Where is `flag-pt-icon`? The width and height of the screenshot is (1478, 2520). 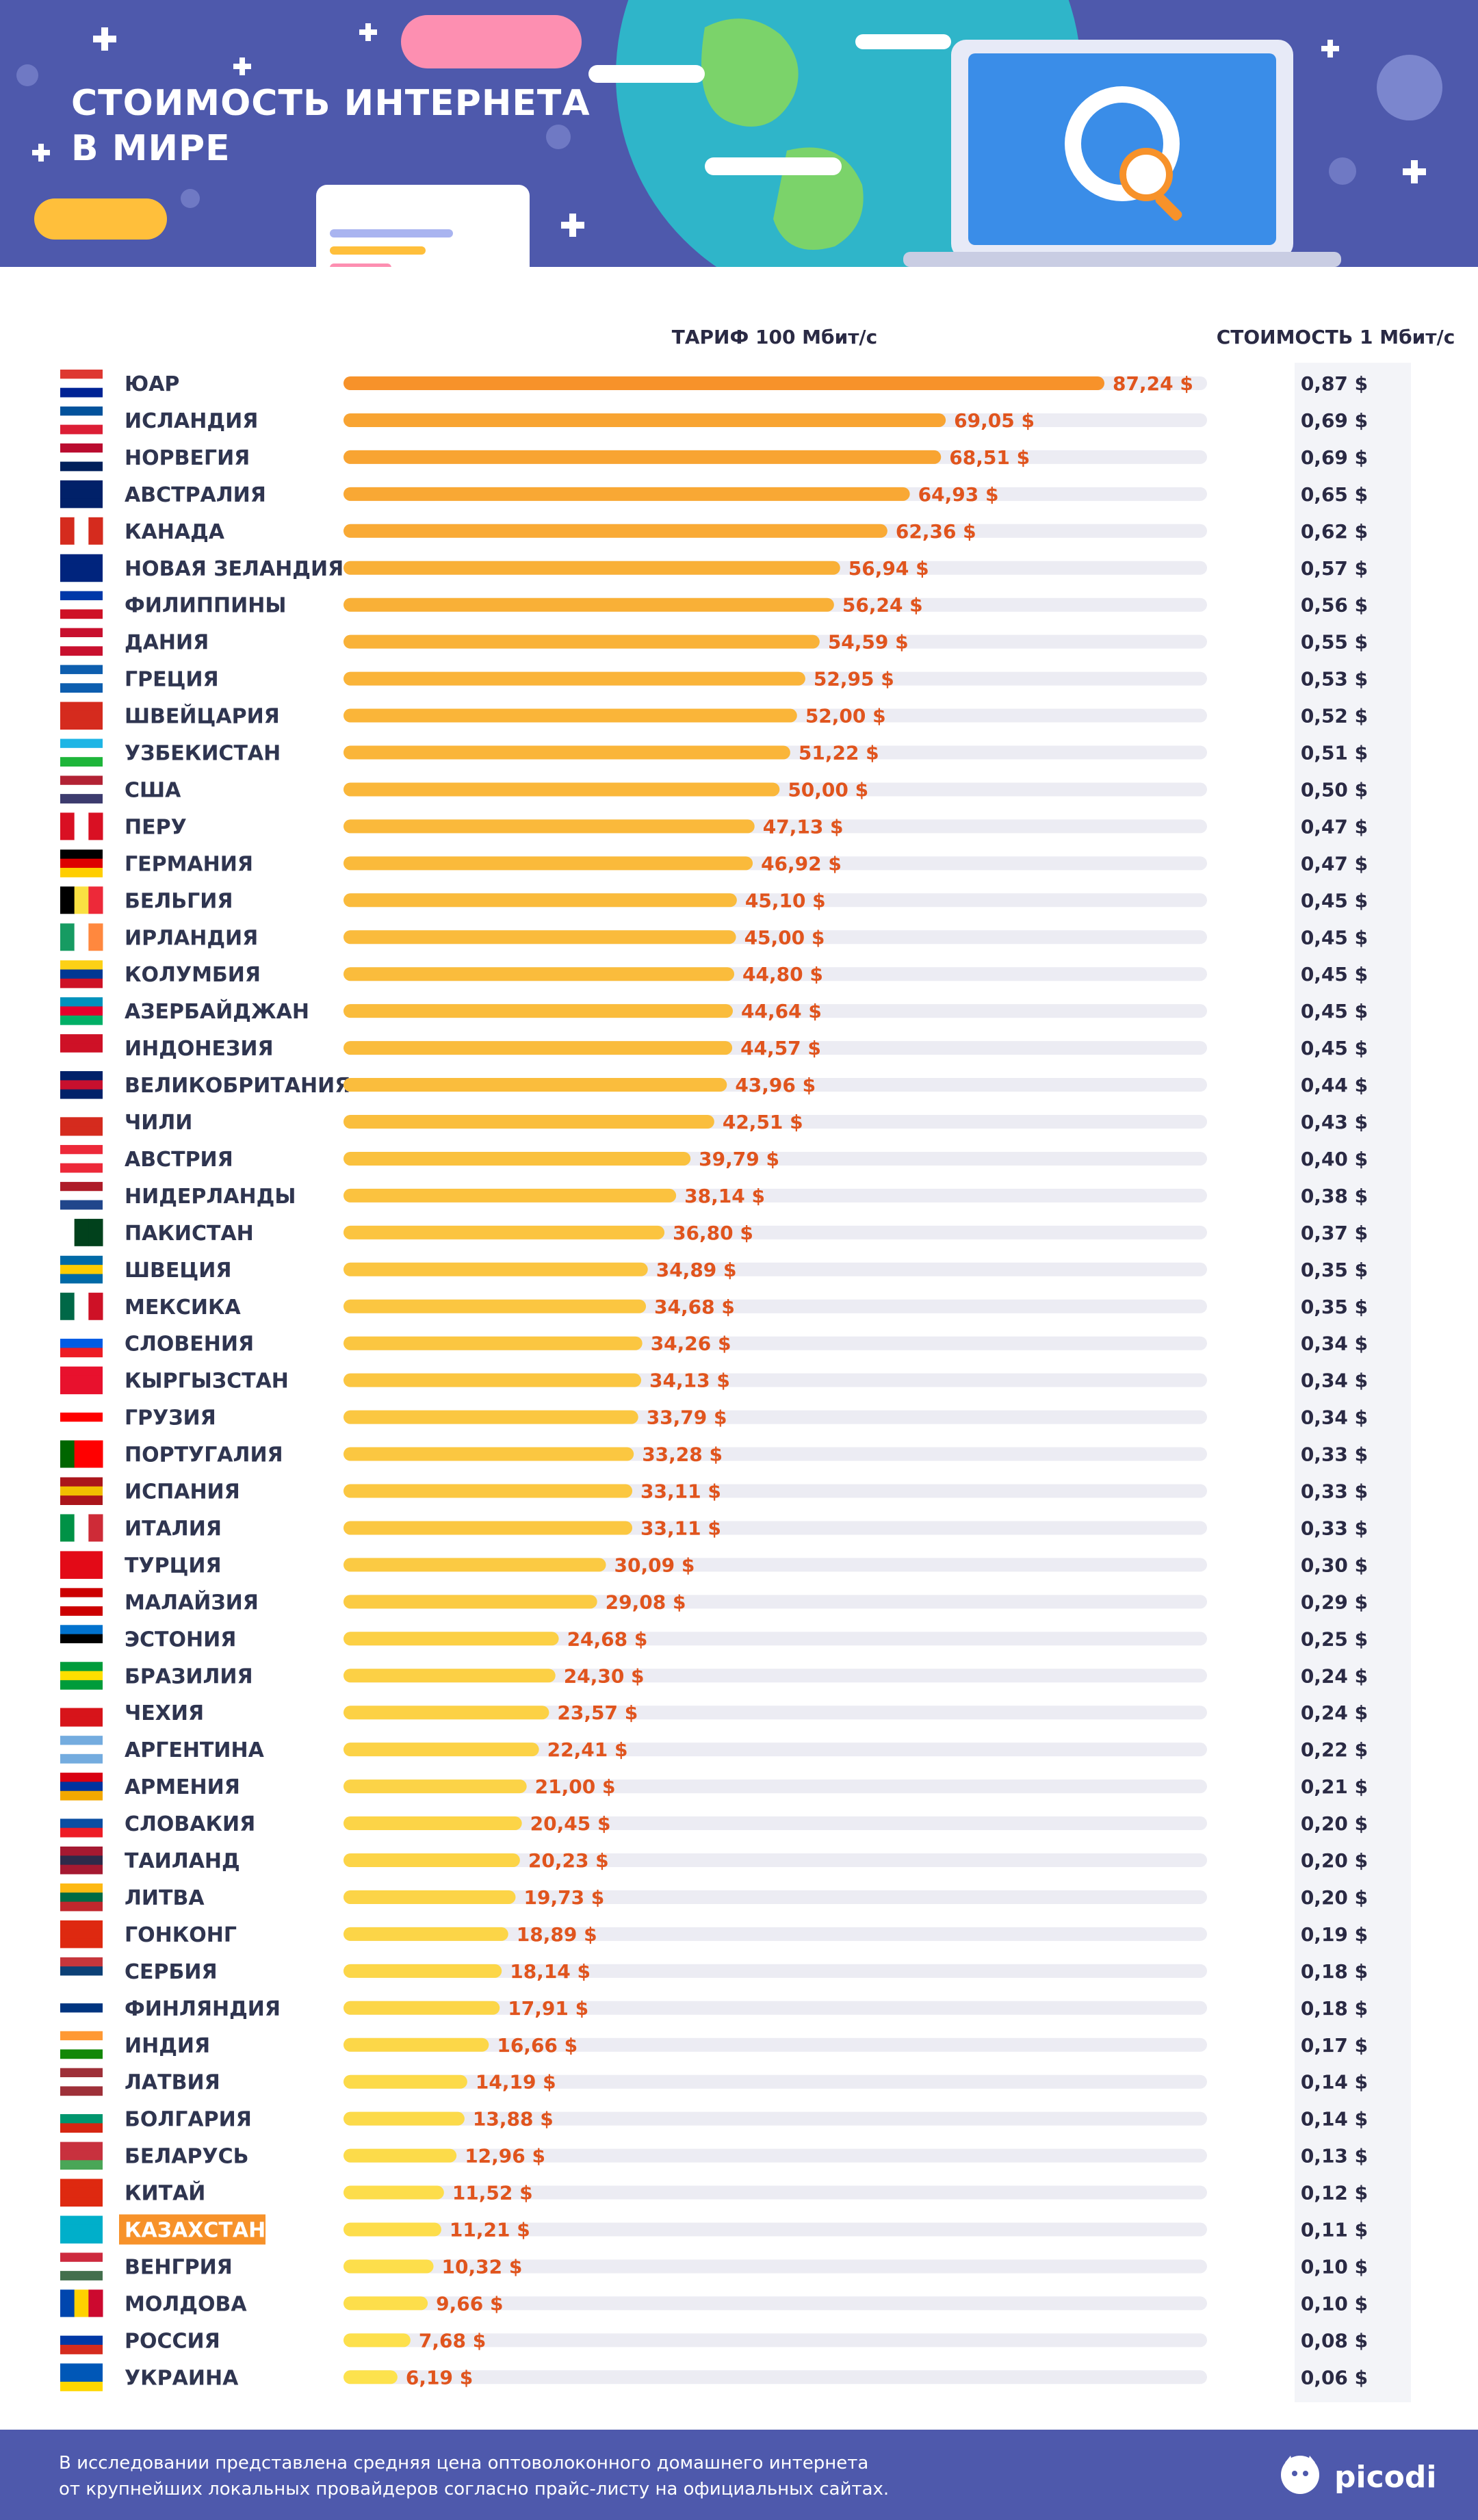 flag-pt-icon is located at coordinates (81, 1454).